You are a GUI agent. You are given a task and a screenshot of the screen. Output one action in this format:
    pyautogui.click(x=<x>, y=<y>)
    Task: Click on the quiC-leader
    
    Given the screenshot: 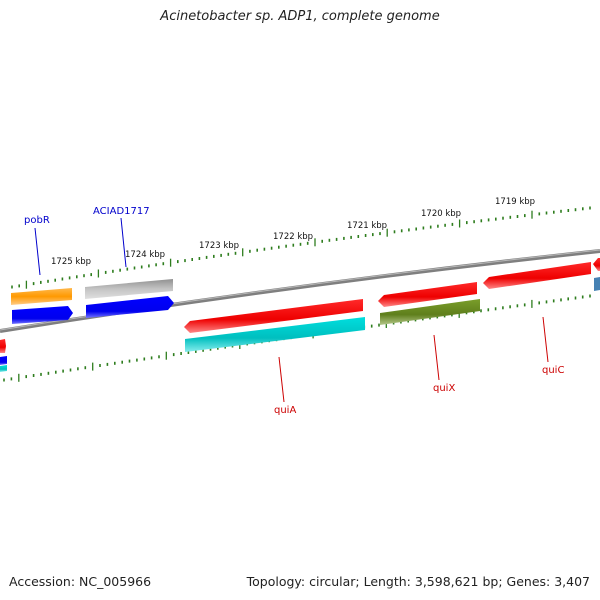 What is the action you would take?
    pyautogui.click(x=545, y=339)
    